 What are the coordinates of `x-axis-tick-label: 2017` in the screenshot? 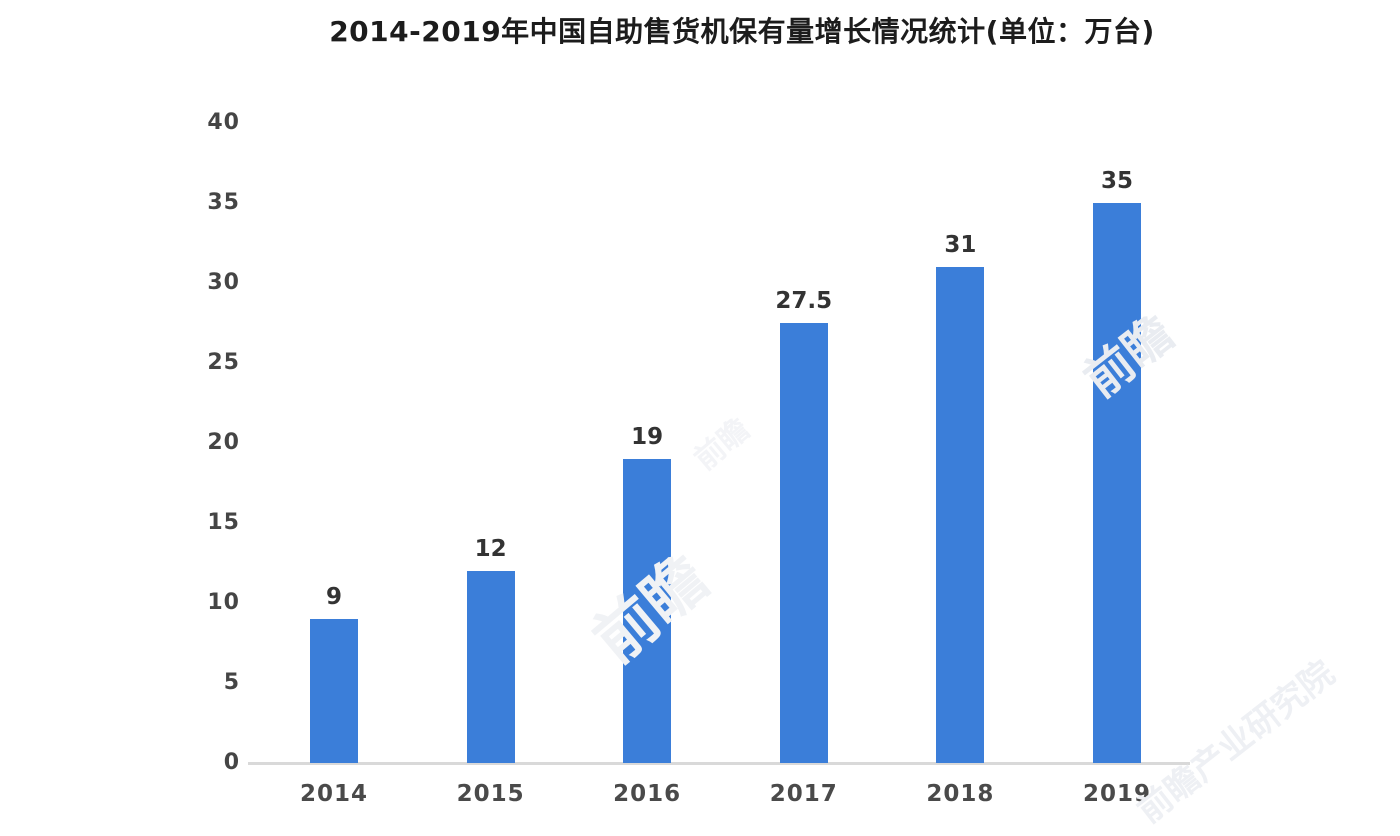 It's located at (803, 794).